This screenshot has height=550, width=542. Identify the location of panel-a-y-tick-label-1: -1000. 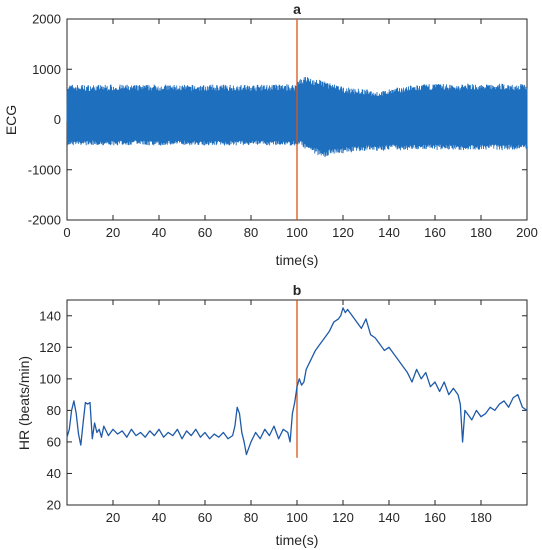
(44, 169).